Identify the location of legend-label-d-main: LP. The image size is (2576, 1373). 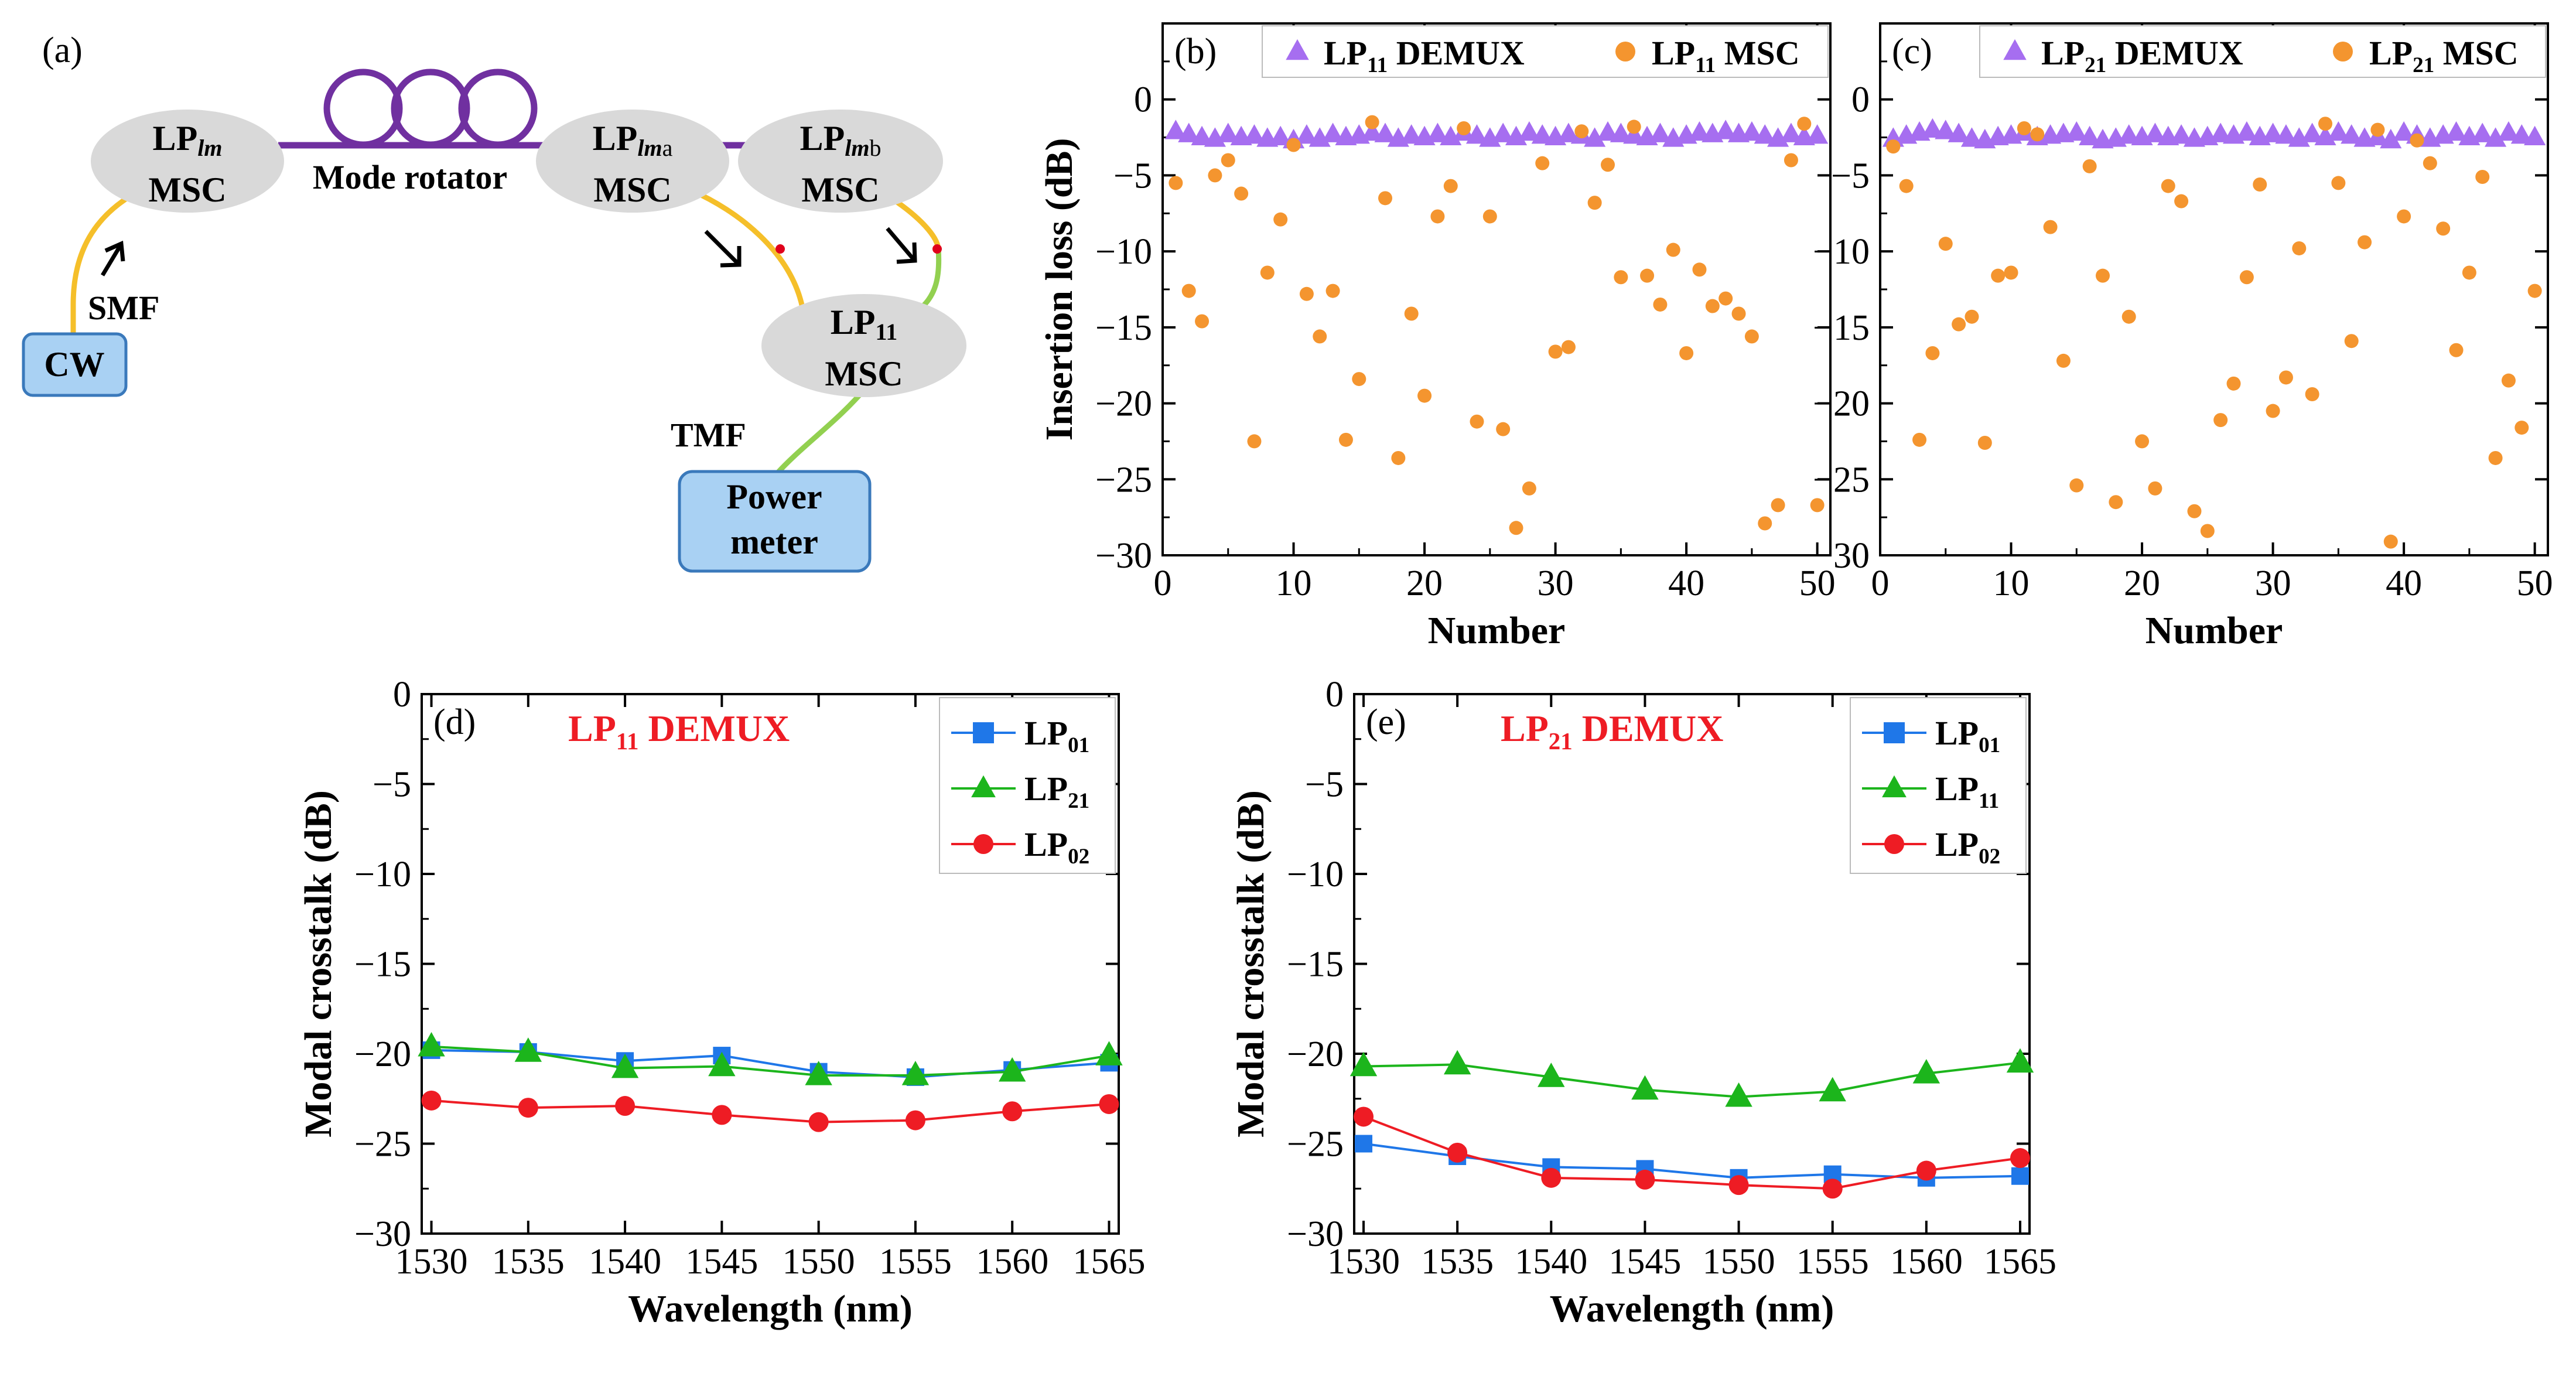
(1046, 789).